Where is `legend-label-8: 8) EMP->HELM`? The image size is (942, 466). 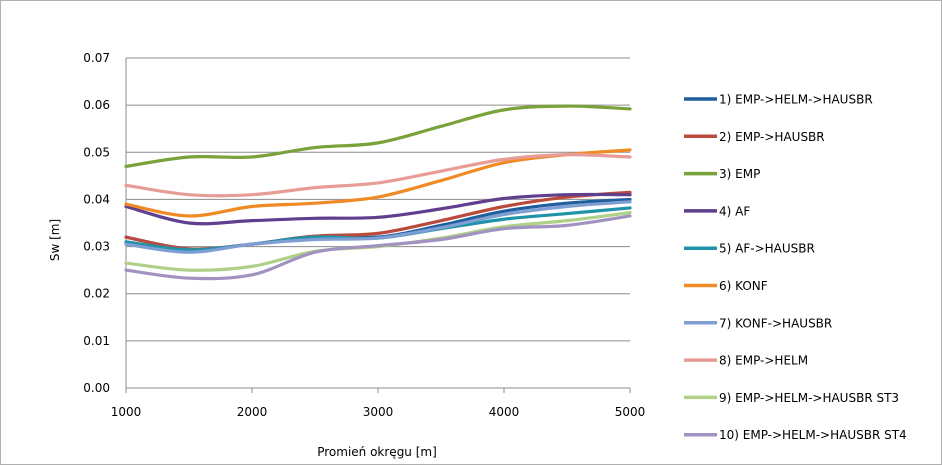 legend-label-8: 8) EMP->HELM is located at coordinates (763, 361).